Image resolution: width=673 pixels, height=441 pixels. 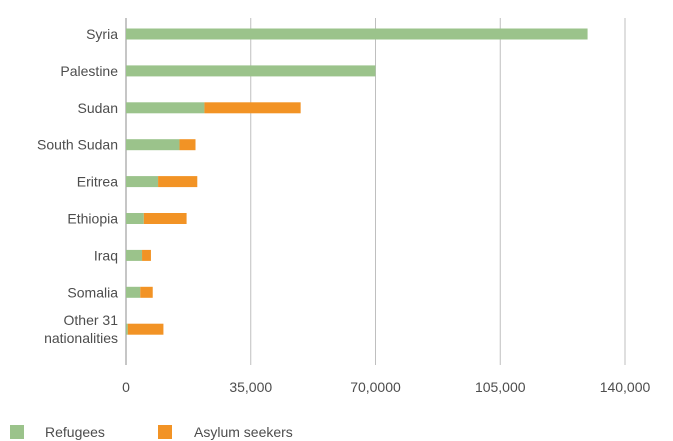 I want to click on legend-swatch-refugees, so click(x=17, y=432).